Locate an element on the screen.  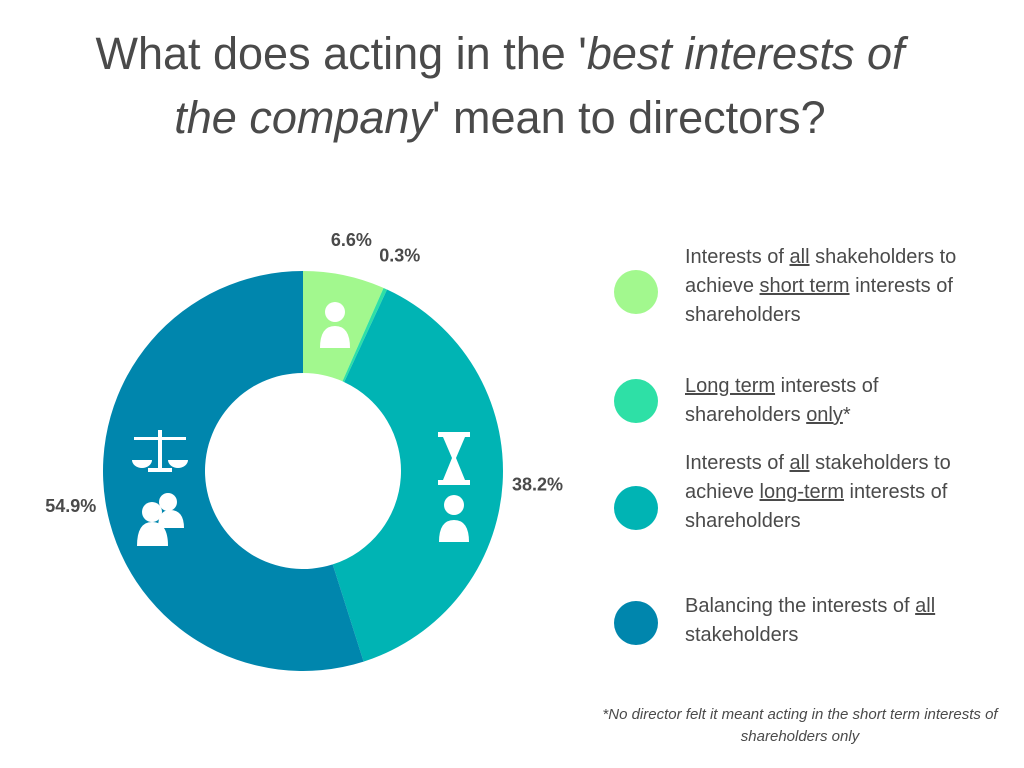
legend-text: stakeholders is located at coordinates (742, 635).